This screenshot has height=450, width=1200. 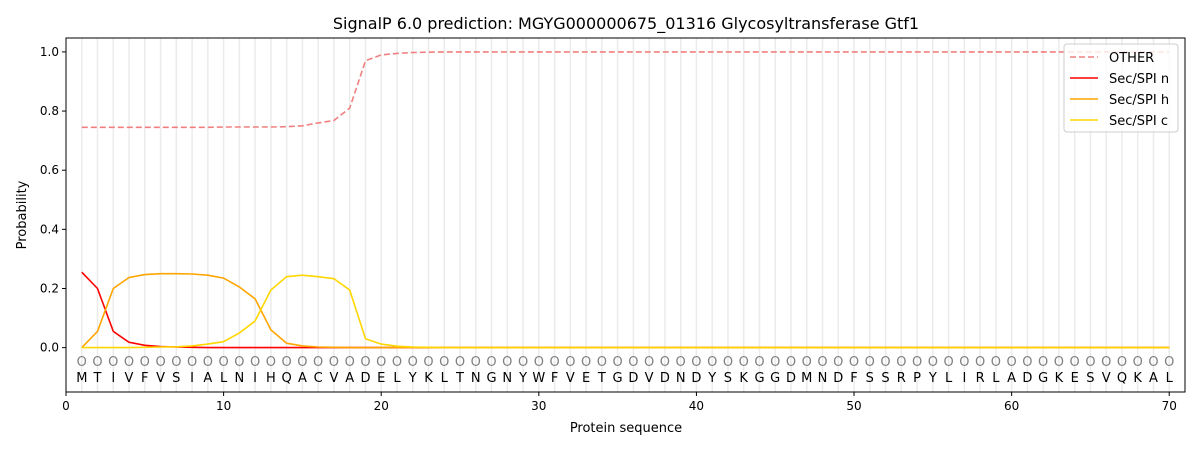 I want to click on x-tick-label: 50, so click(x=853, y=406).